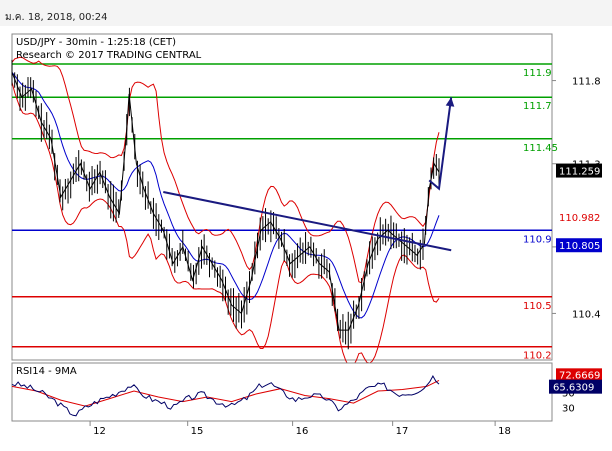  I want to click on trendline-layer, so click(307, 221).